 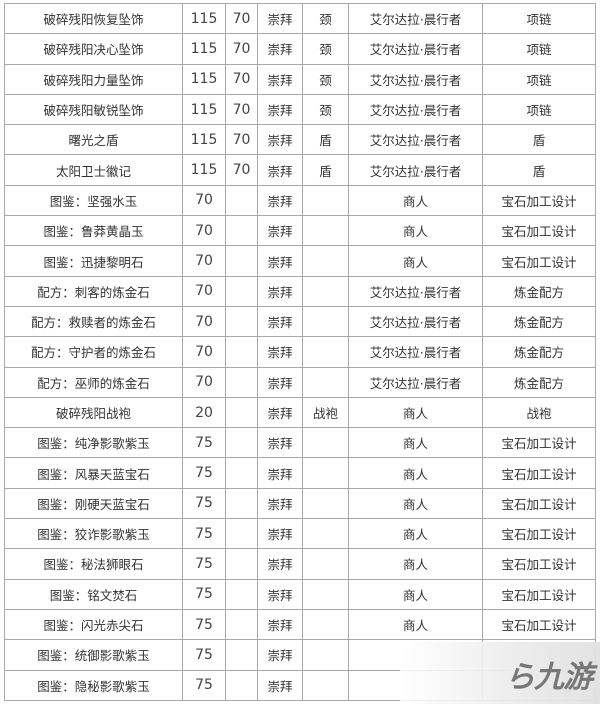 I want to click on item-name-cell: 图鉴：闪光赤尖石, so click(x=93, y=624).